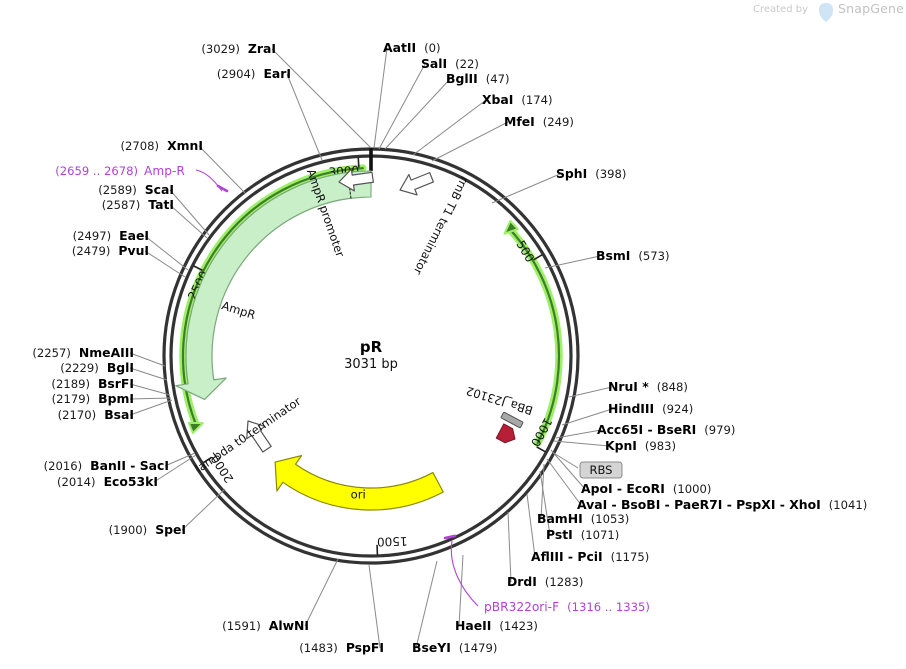  I want to click on site-label-bsmi: BsmI (573), so click(633, 255).